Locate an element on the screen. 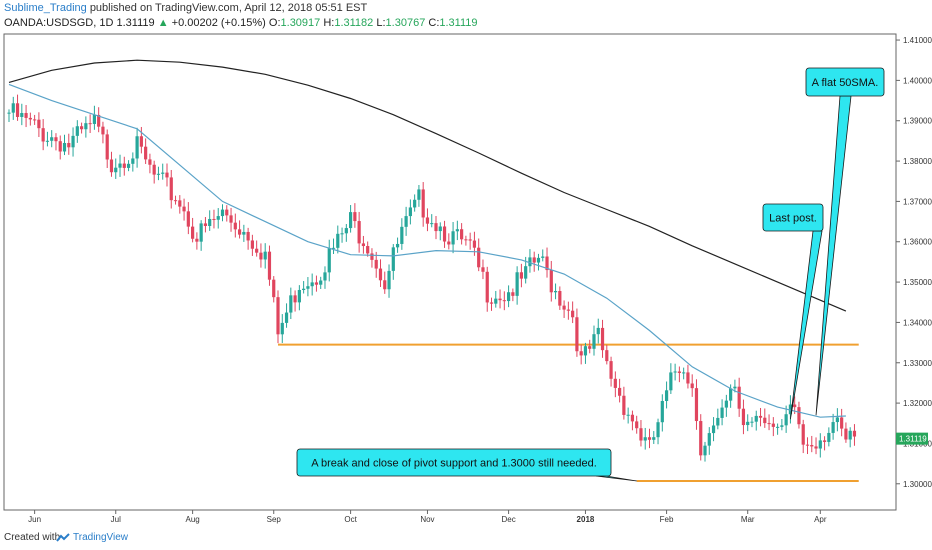 The width and height of the screenshot is (932, 550). callout-text: A flat 50SMA. is located at coordinates (845, 83).